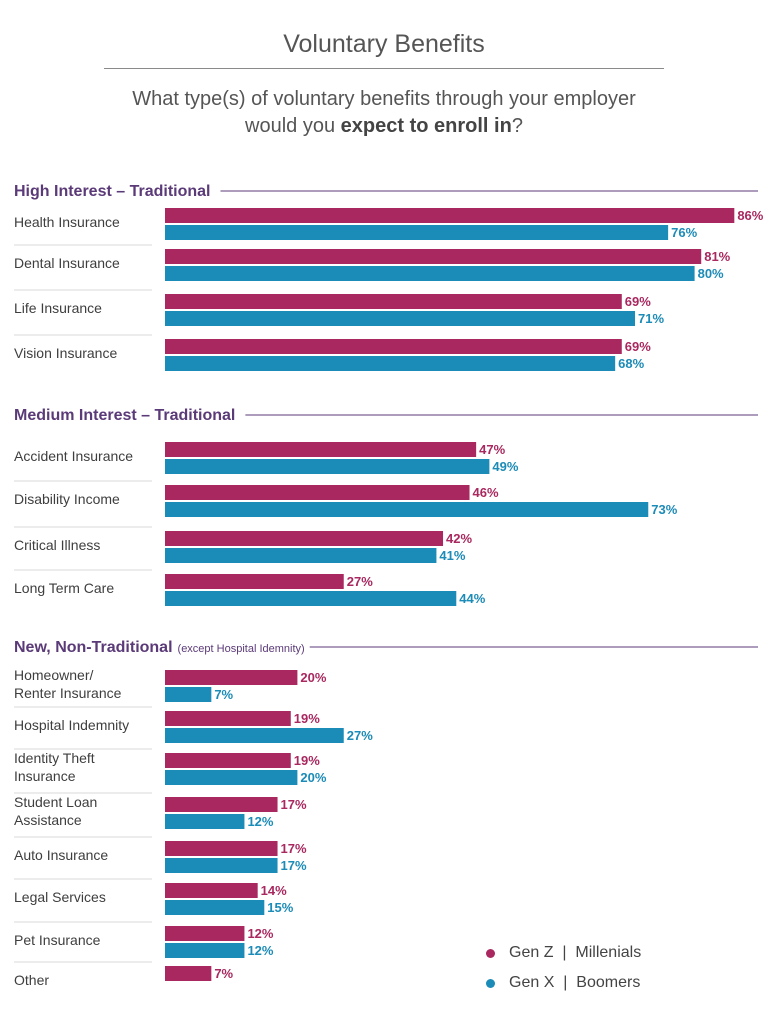  Describe the element at coordinates (60, 897) in the screenshot. I see `category-label: Legal Services` at that location.